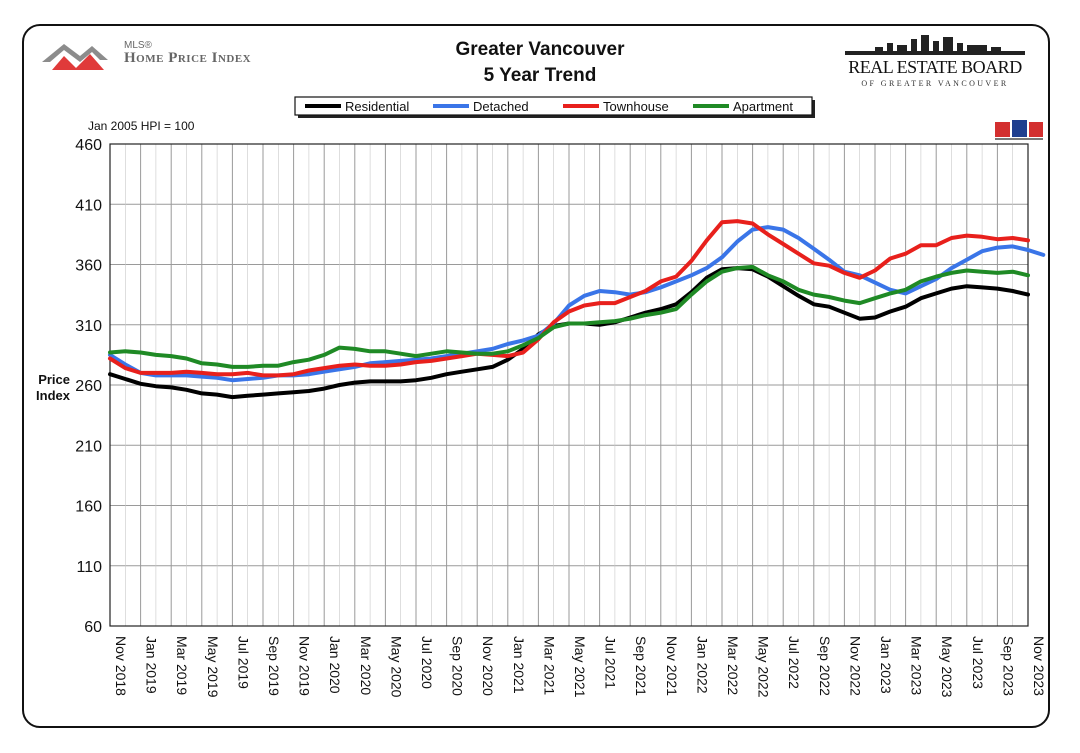 The height and width of the screenshot is (753, 1080). Describe the element at coordinates (553, 106) in the screenshot. I see `legend-box` at that location.